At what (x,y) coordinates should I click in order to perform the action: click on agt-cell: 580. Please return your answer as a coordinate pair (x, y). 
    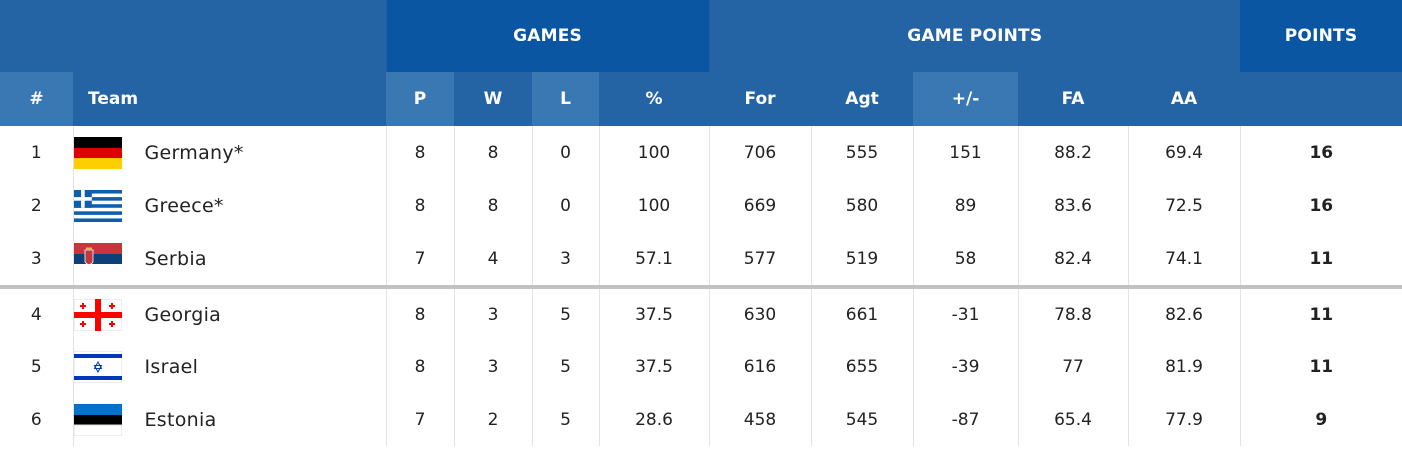
    Looking at the image, I should click on (862, 205).